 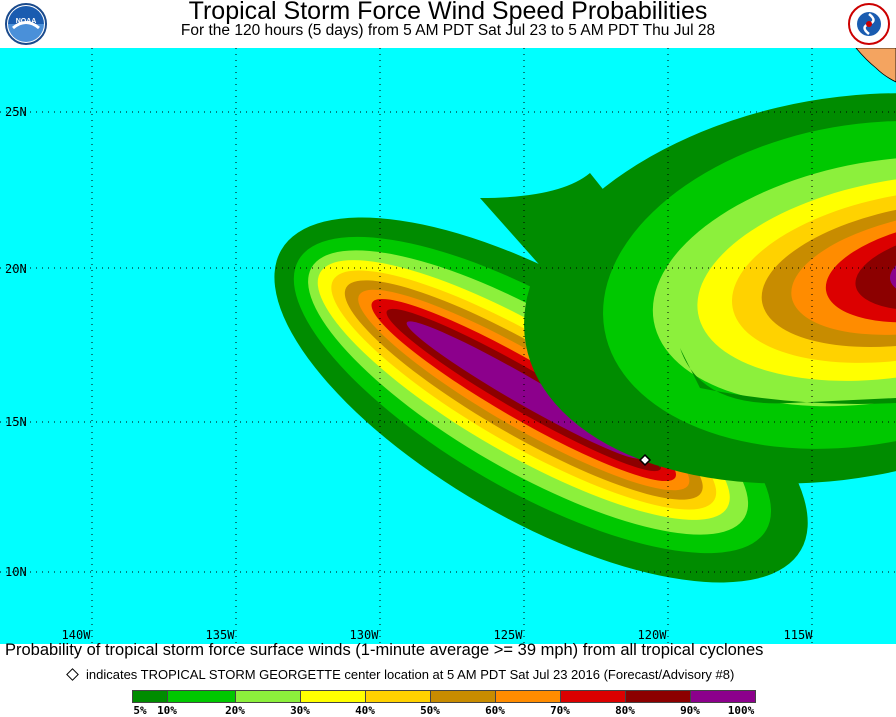 What do you see at coordinates (741, 710) in the screenshot?
I see `legend-label: 100%` at bounding box center [741, 710].